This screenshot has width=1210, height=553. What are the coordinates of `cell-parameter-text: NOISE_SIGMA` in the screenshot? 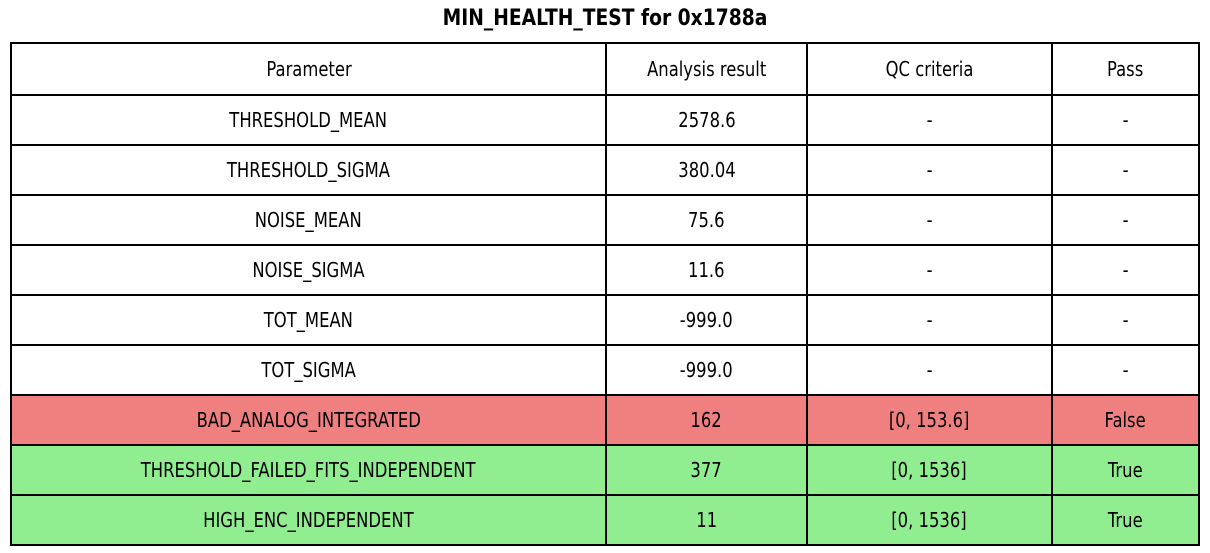 It's located at (308, 270).